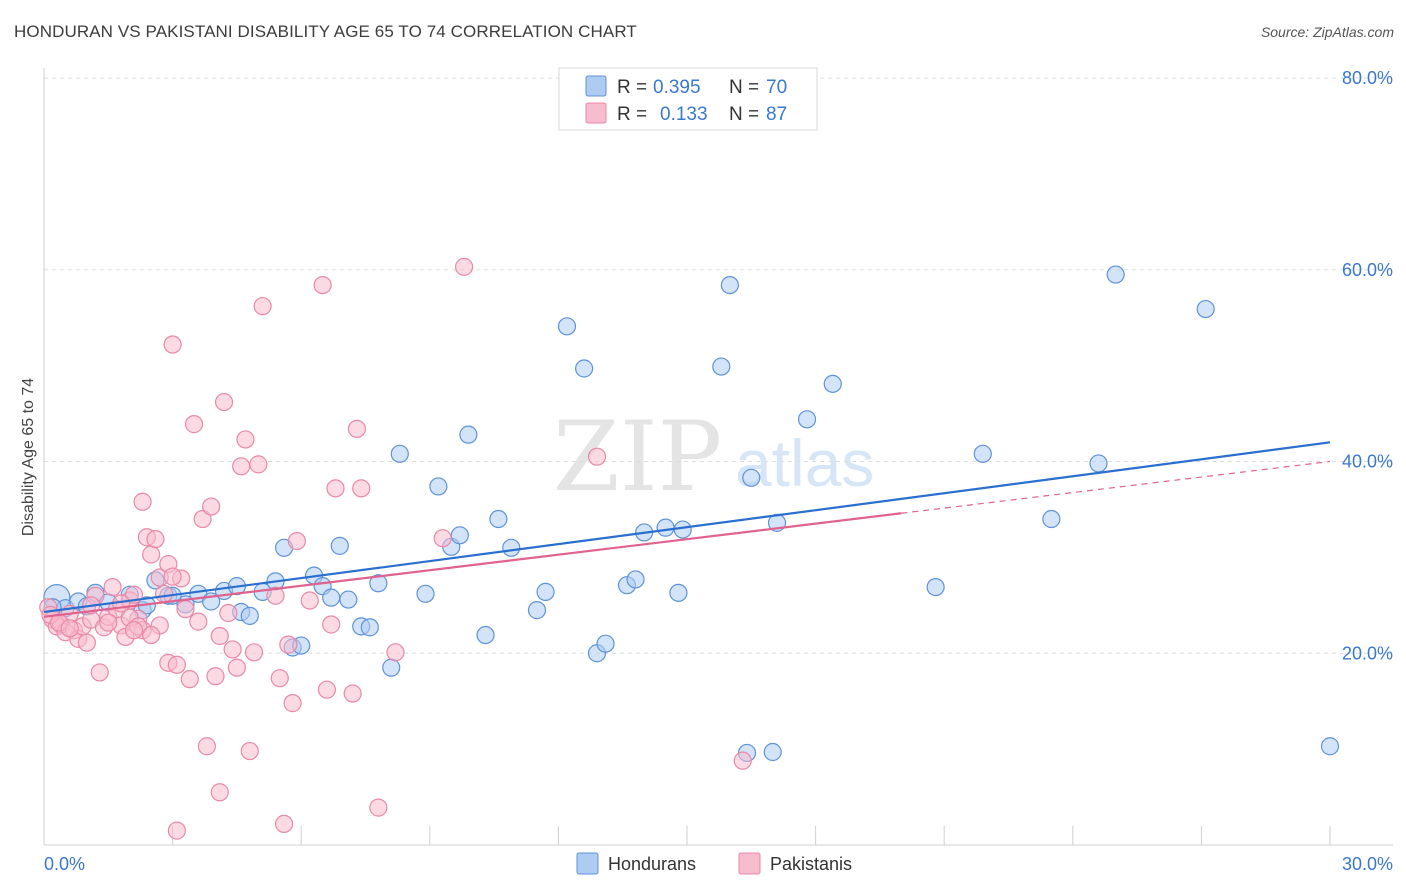  What do you see at coordinates (1367, 78) in the screenshot?
I see `y-tick-label: 80.0%` at bounding box center [1367, 78].